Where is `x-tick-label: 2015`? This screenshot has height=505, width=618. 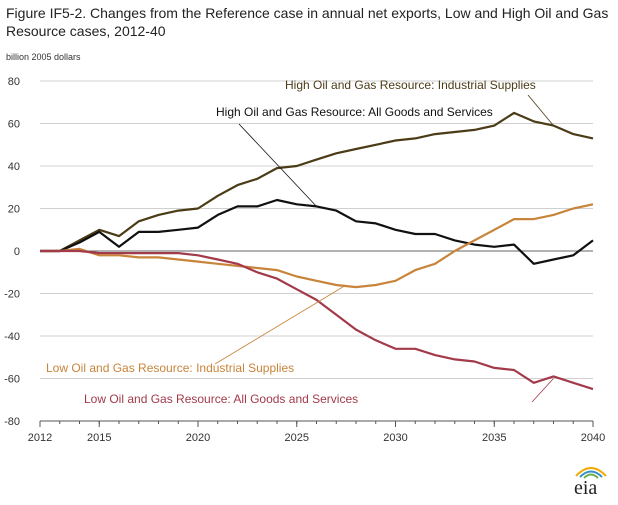 x-tick-label: 2015 is located at coordinates (99, 438).